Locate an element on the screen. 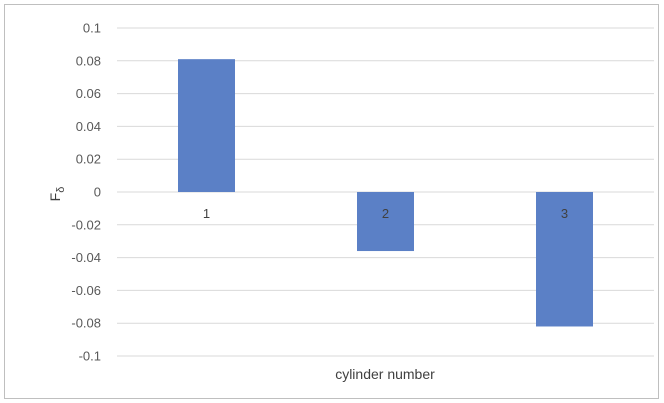 Image resolution: width=664 pixels, height=403 pixels. y-tick-label: 0.06 is located at coordinates (88, 93).